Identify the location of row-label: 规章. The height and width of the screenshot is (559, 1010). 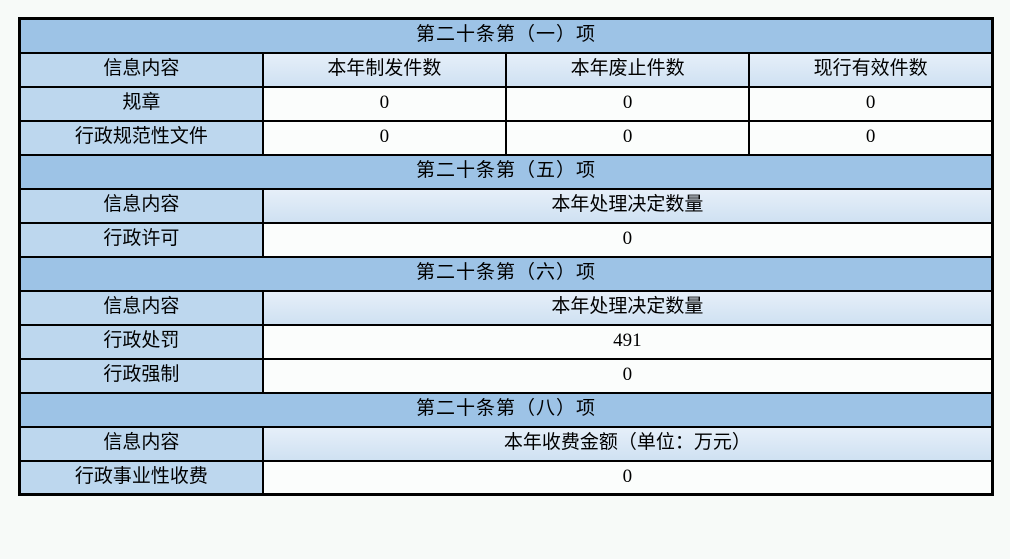
(141, 103).